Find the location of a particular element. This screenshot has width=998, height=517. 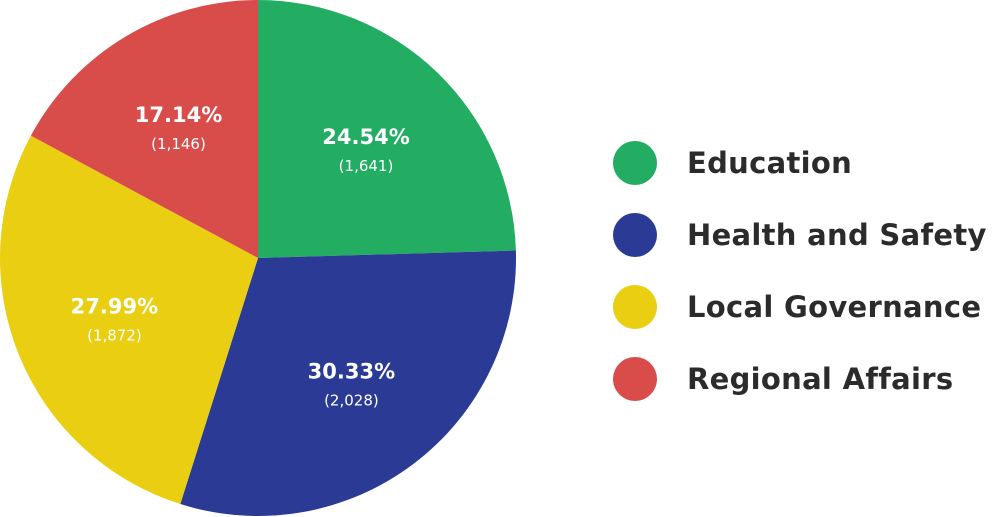

legend-item-education: Education is located at coordinates (800, 163).